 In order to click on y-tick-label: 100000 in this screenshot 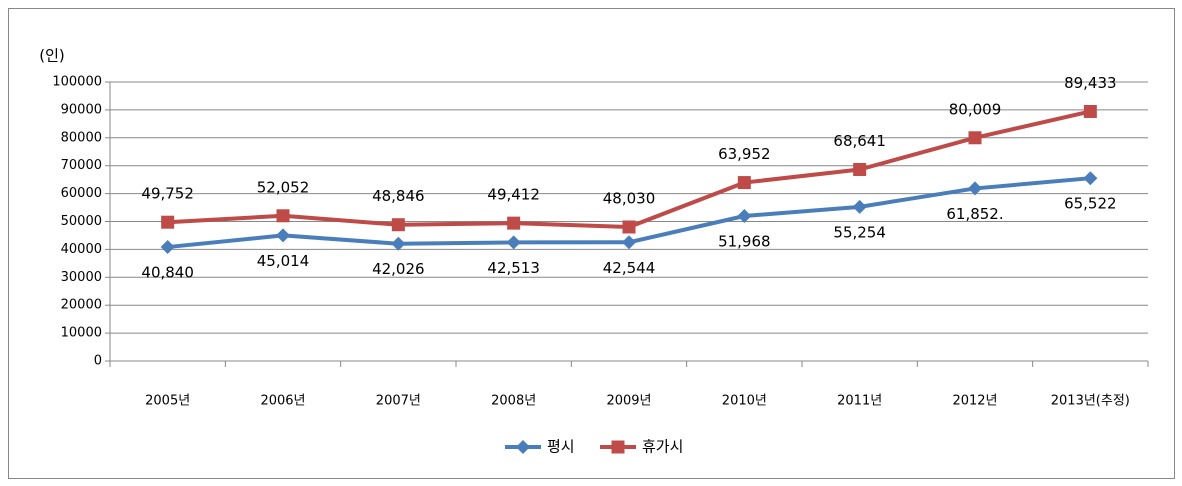, I will do `click(77, 82)`.